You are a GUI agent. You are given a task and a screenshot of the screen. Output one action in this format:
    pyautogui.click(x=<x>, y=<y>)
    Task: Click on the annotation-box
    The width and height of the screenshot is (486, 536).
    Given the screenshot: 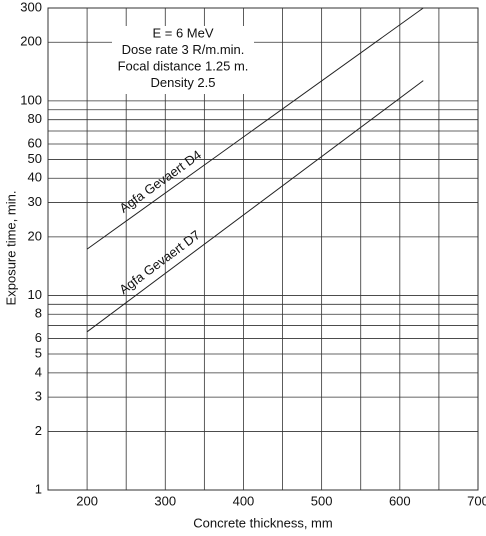 What is the action you would take?
    pyautogui.click(x=183, y=60)
    